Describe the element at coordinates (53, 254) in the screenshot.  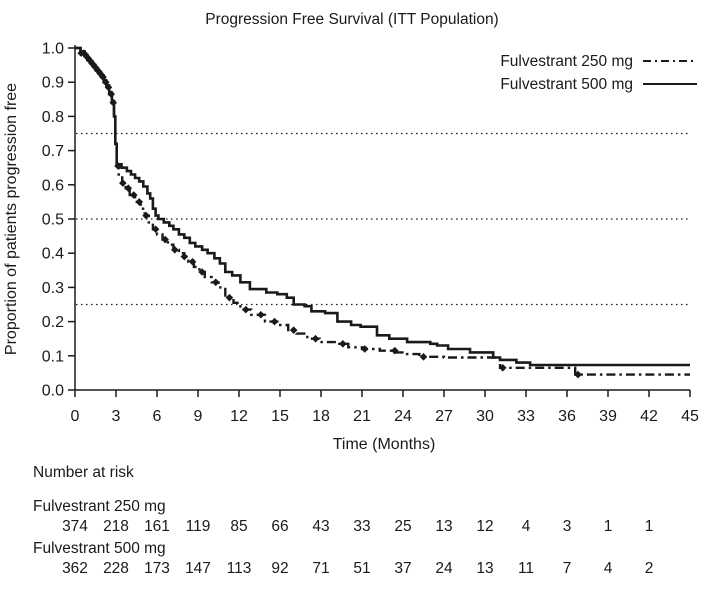
I see `y-tick-label: 0.4` at that location.